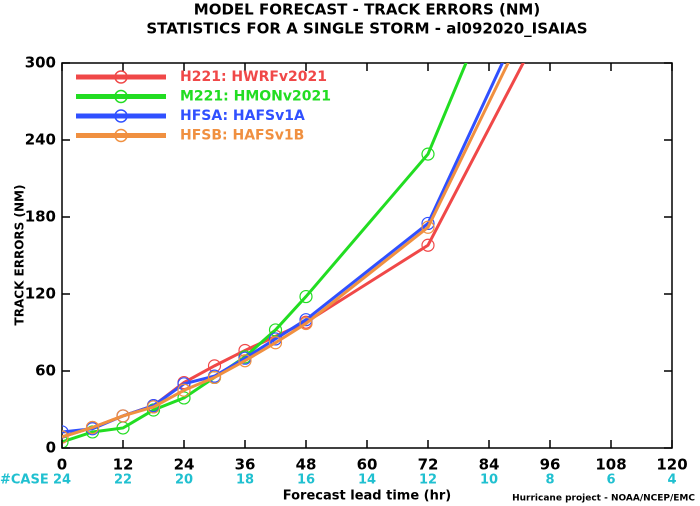 The image size is (700, 506). I want to click on legend-label: HFSB: HAFSv1B, so click(242, 136).